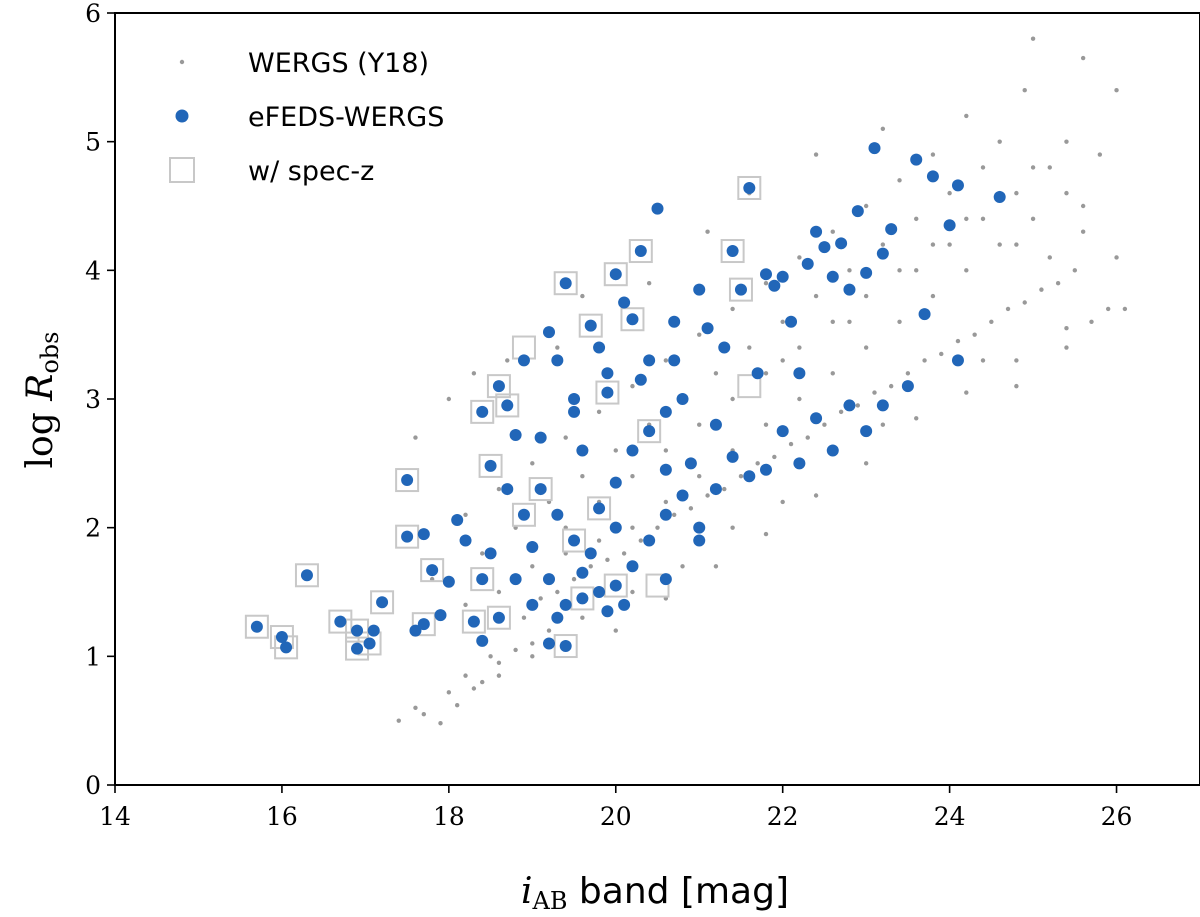 The width and height of the screenshot is (1200, 917). I want to click on x-tick-label: 20, so click(616, 816).